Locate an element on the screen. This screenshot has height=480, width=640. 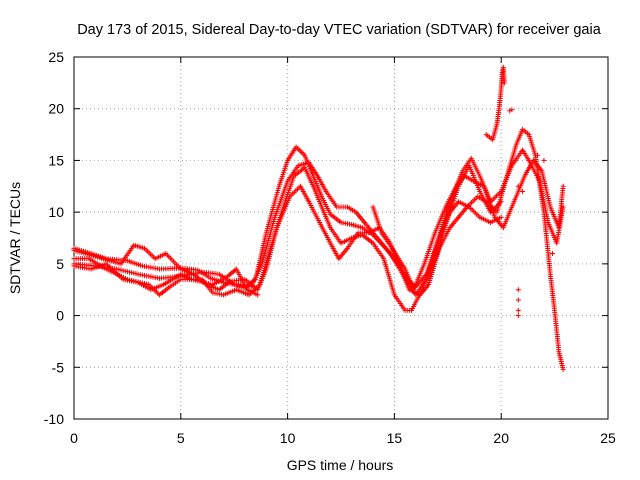
x-tick-label: 20 is located at coordinates (501, 438).